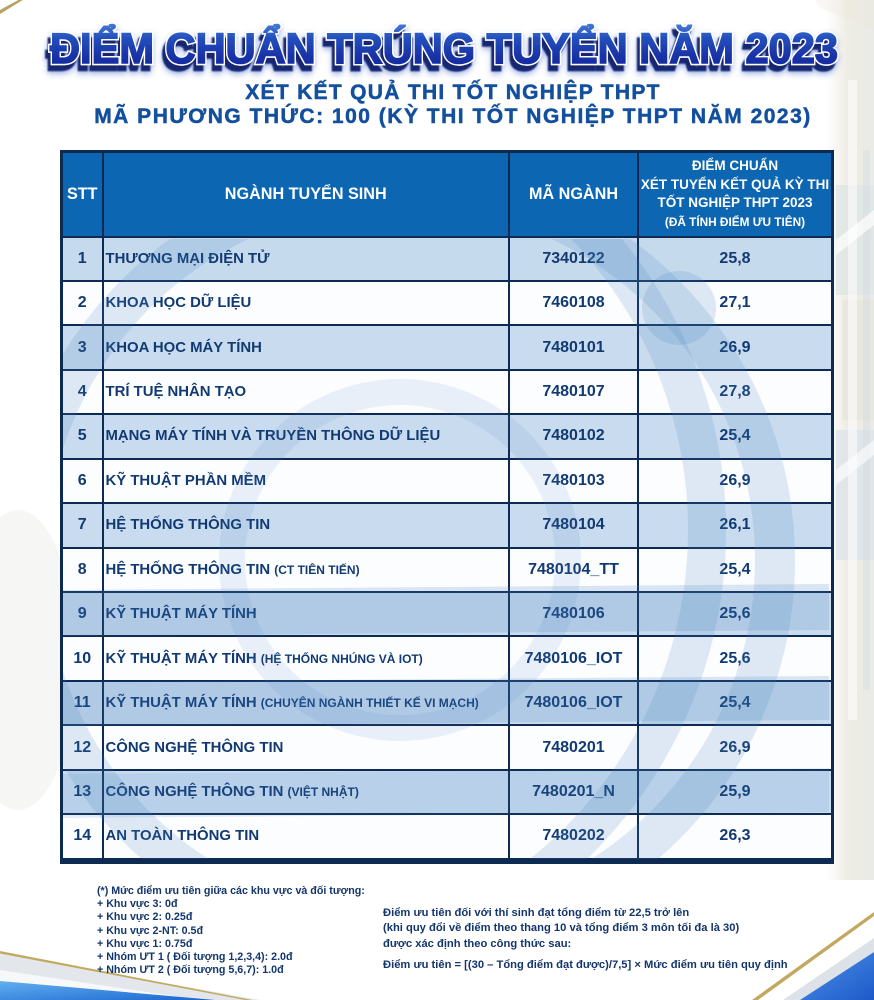  Describe the element at coordinates (444, 48) in the screenshot. I see `svg-text:ĐIỂM CHUẨN TRÚNG TUYỂN NĂM 202: ĐIỂM CHUẨN TRÚNG TUYỂN NĂM 2023` at that location.